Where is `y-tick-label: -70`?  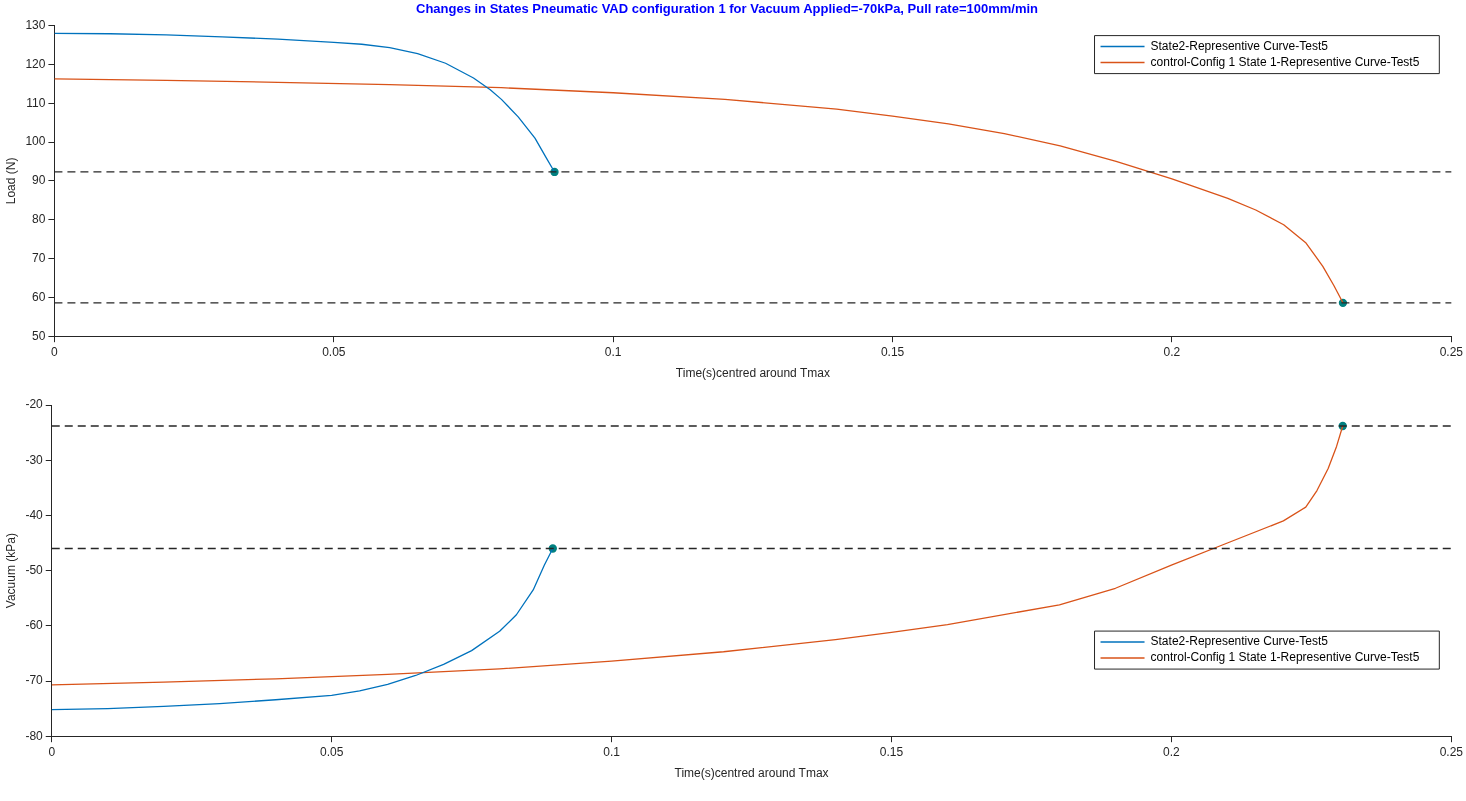
y-tick-label: -70 is located at coordinates (34, 680).